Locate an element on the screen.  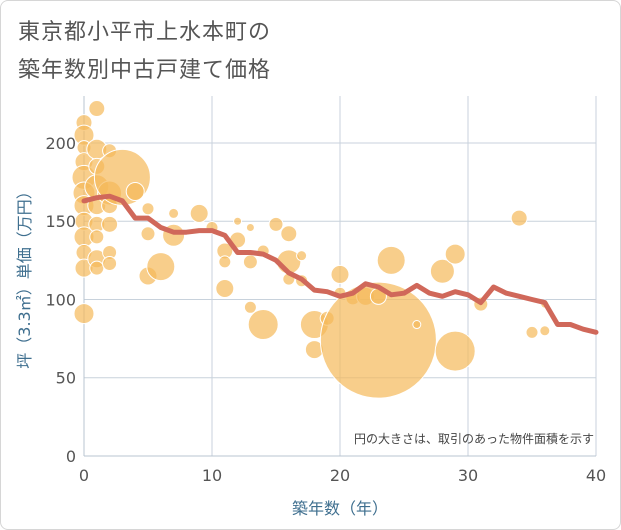
x-axis-label: 築年数（年） is located at coordinates (340, 508).